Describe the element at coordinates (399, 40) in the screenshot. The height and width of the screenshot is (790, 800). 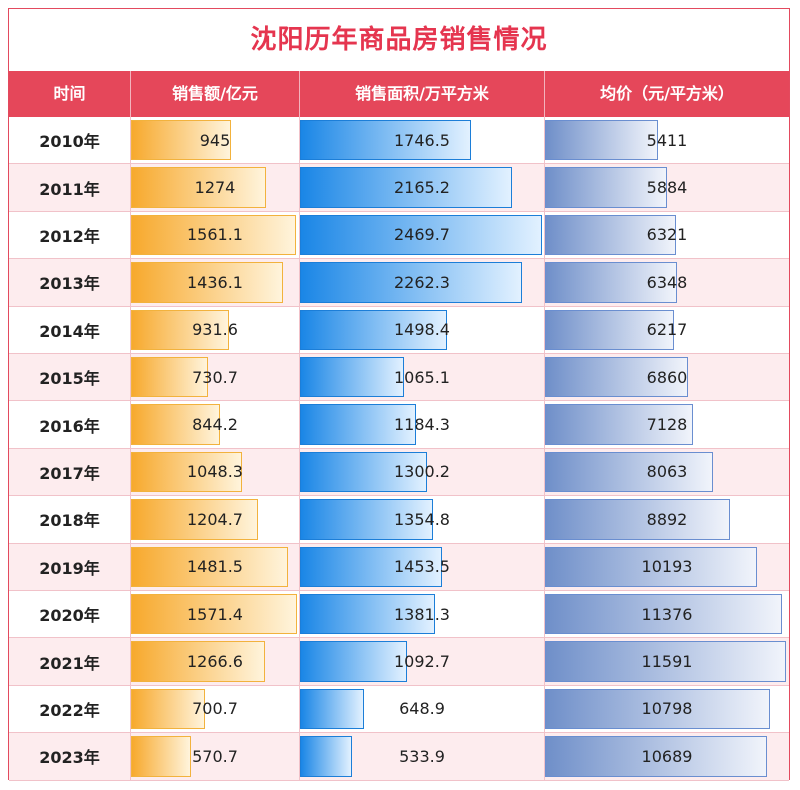
I see `chart-title: 沈阳历年商品房销售情况` at that location.